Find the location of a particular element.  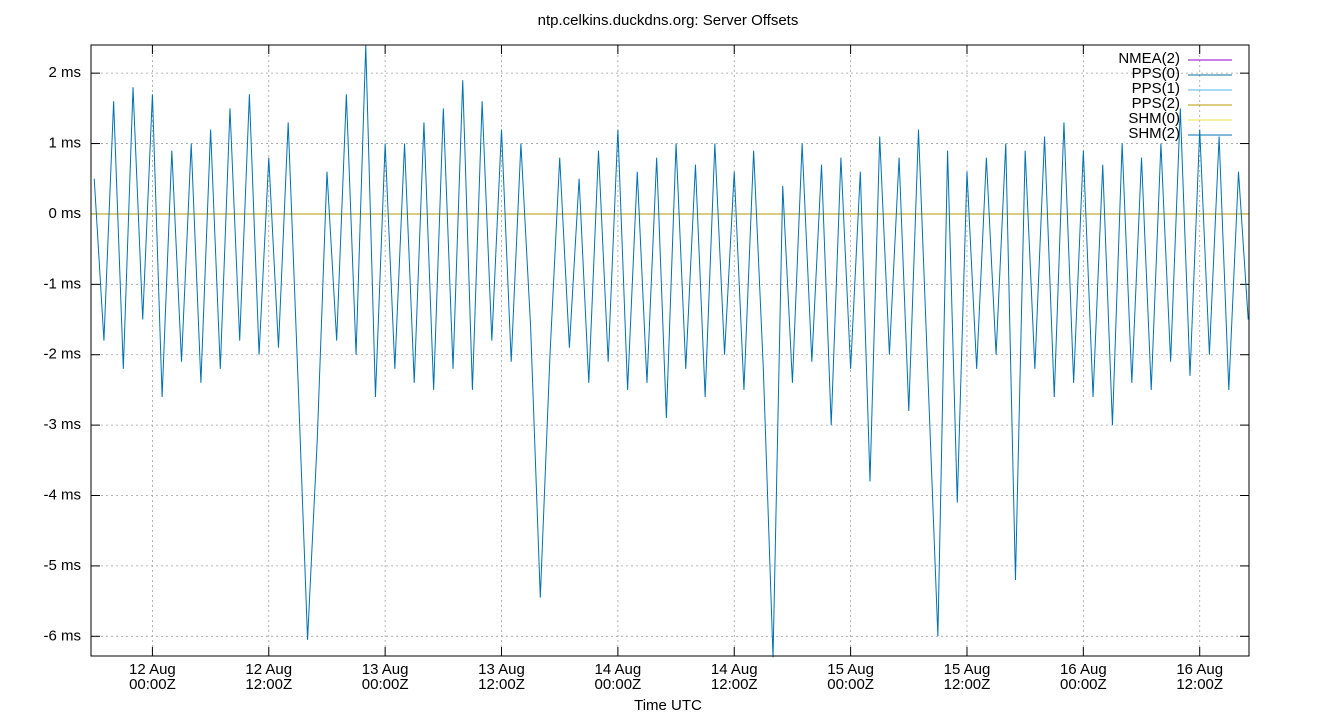

y-tick-label: 2 ms is located at coordinates (64, 72).